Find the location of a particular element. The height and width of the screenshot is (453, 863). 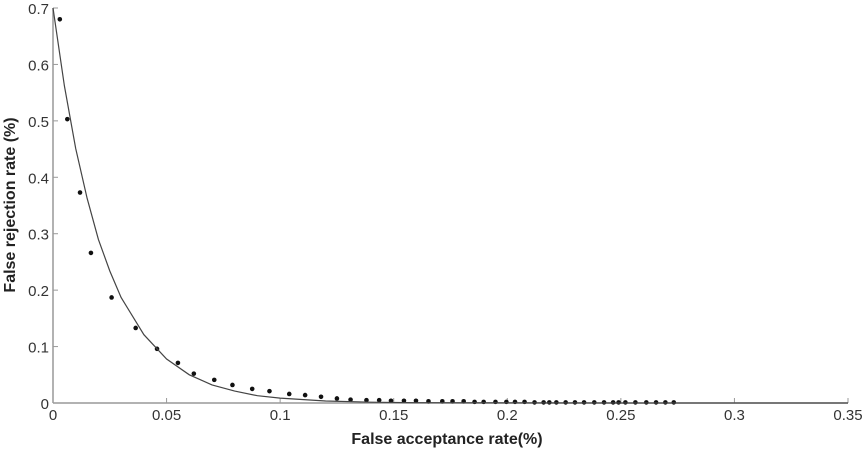

y-tick-label: 0 is located at coordinates (45, 404).